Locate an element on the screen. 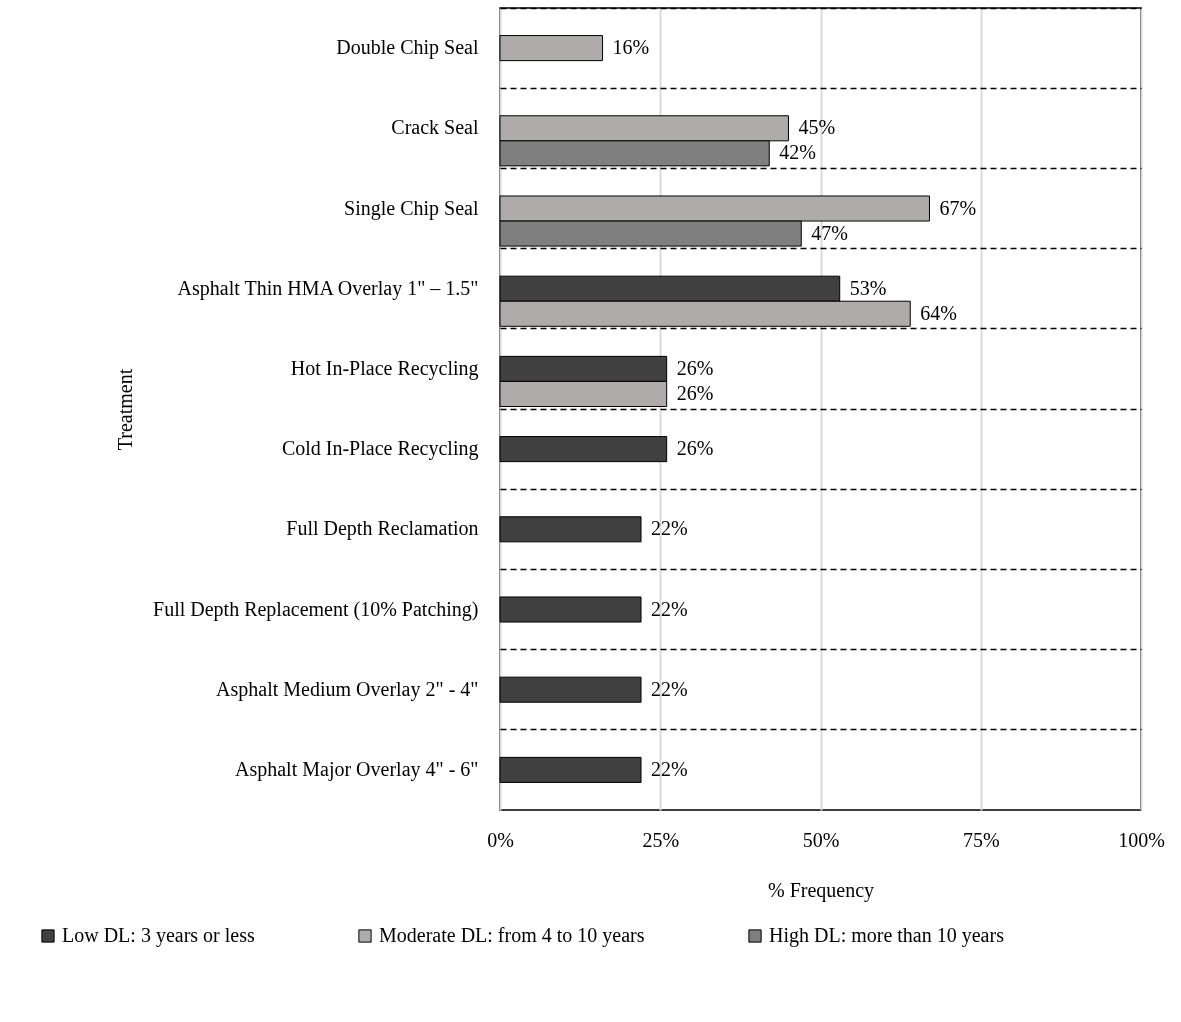 This screenshot has height=1022, width=1181. data-label: 42% is located at coordinates (797, 152).